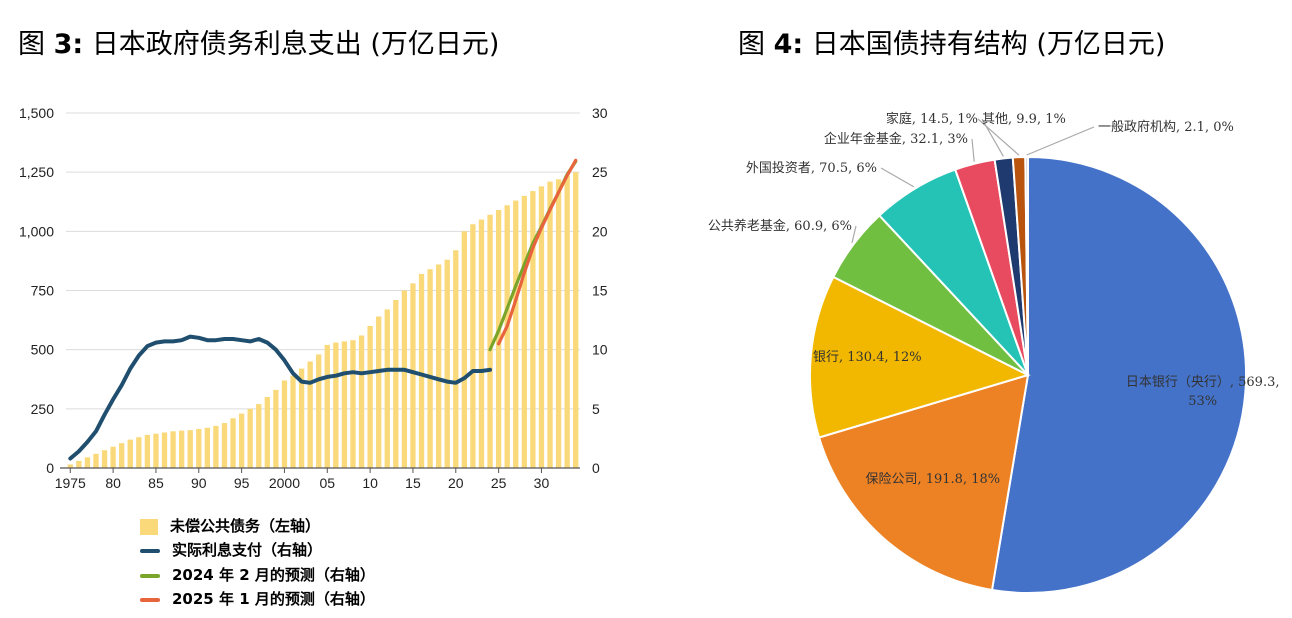 Image resolution: width=1292 pixels, height=618 pixels. What do you see at coordinates (596, 409) in the screenshot?
I see `right-axis-tick-label: 5` at bounding box center [596, 409].